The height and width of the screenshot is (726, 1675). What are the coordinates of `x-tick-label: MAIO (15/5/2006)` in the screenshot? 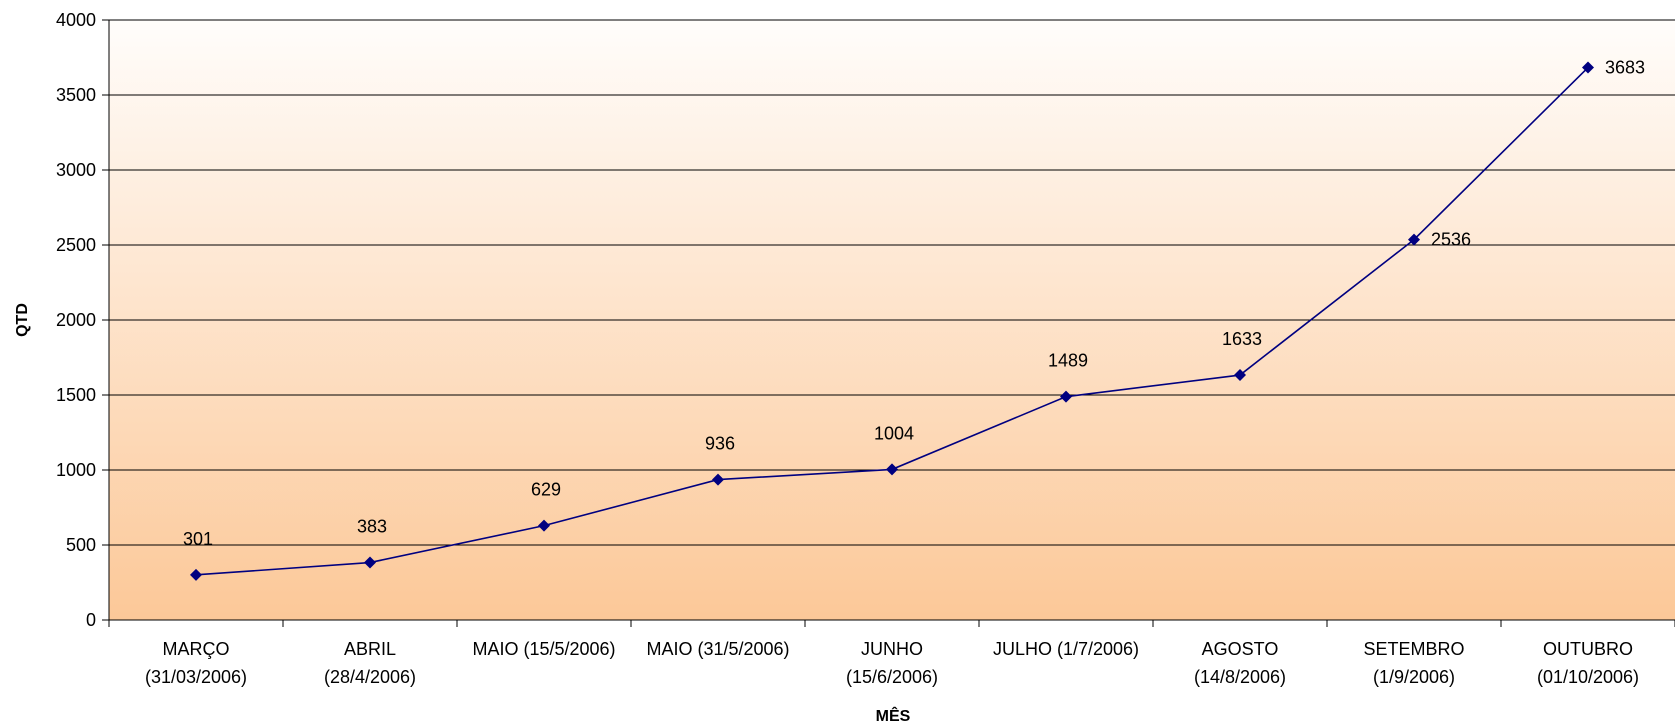 It's located at (543, 649).